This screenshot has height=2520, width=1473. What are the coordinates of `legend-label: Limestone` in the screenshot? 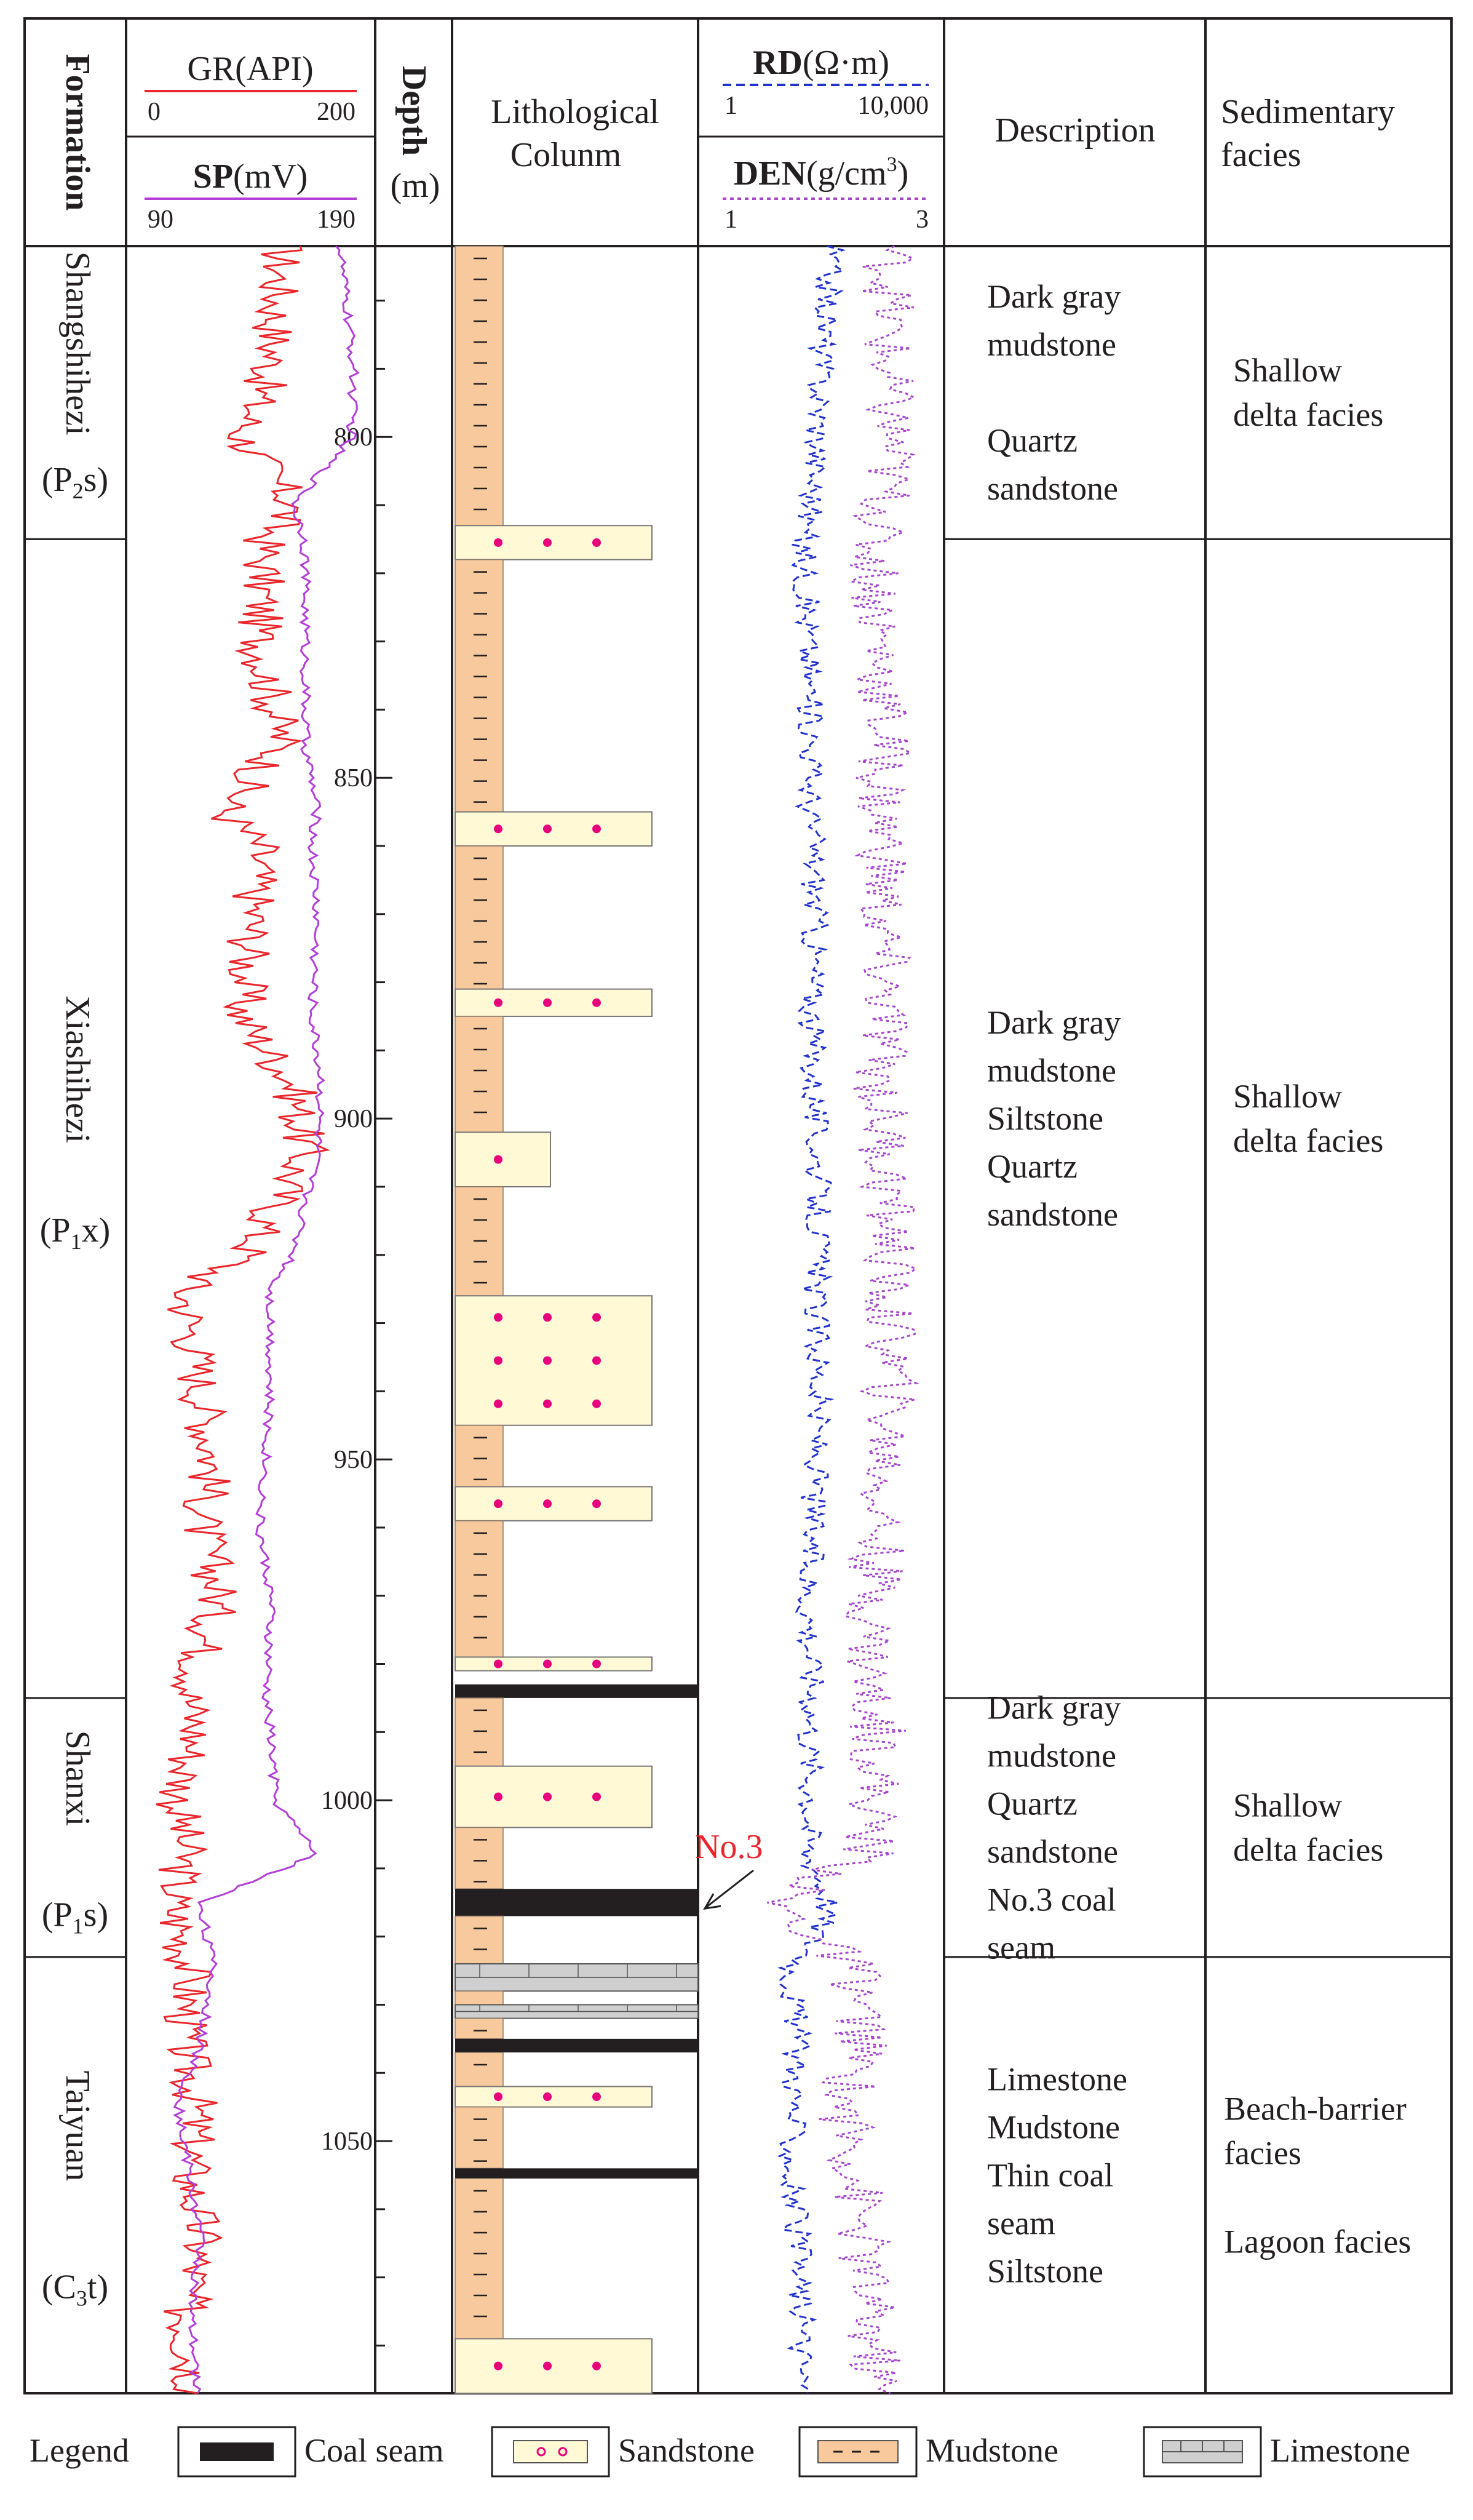 It's located at (1340, 2450).